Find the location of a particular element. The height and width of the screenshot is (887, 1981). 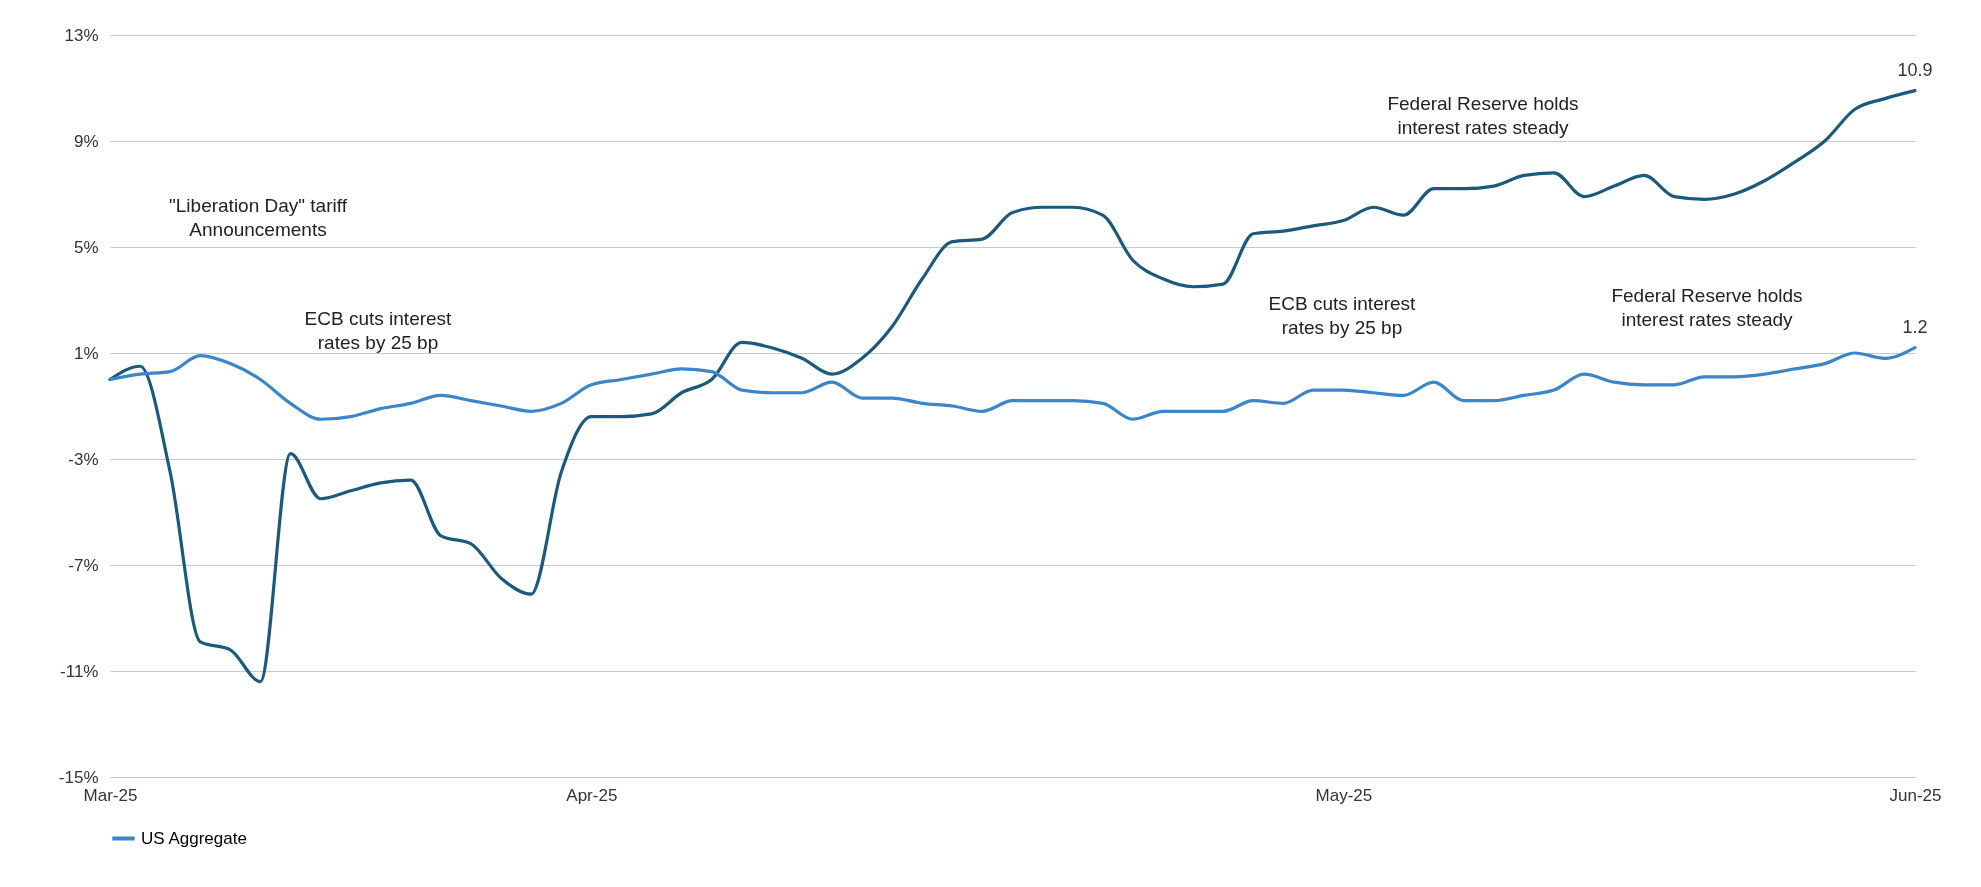

x-tick-label: May-25 is located at coordinates (1344, 795).